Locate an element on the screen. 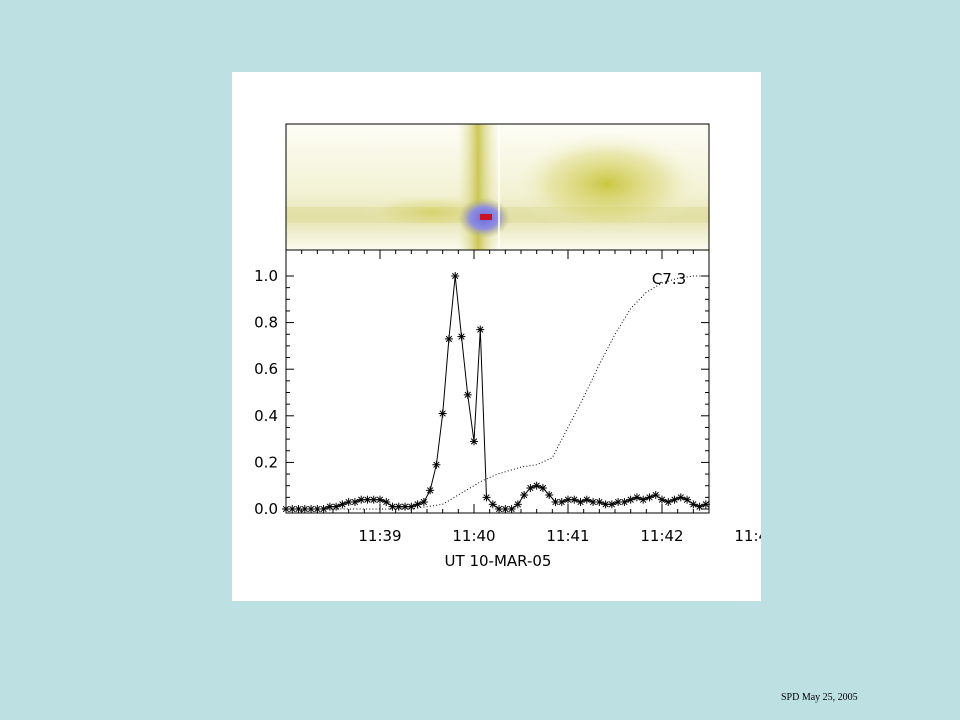  heatmap-peak is located at coordinates (486, 217).